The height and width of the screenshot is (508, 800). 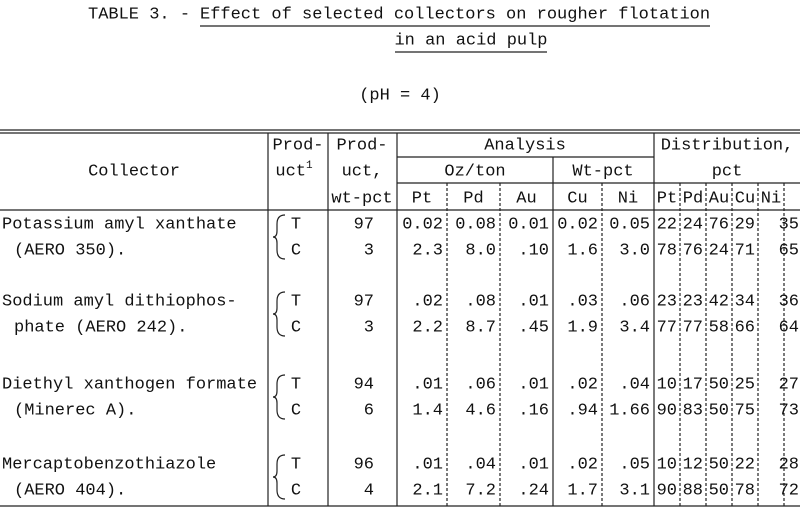 I want to click on cell: 8.0, so click(x=480, y=250).